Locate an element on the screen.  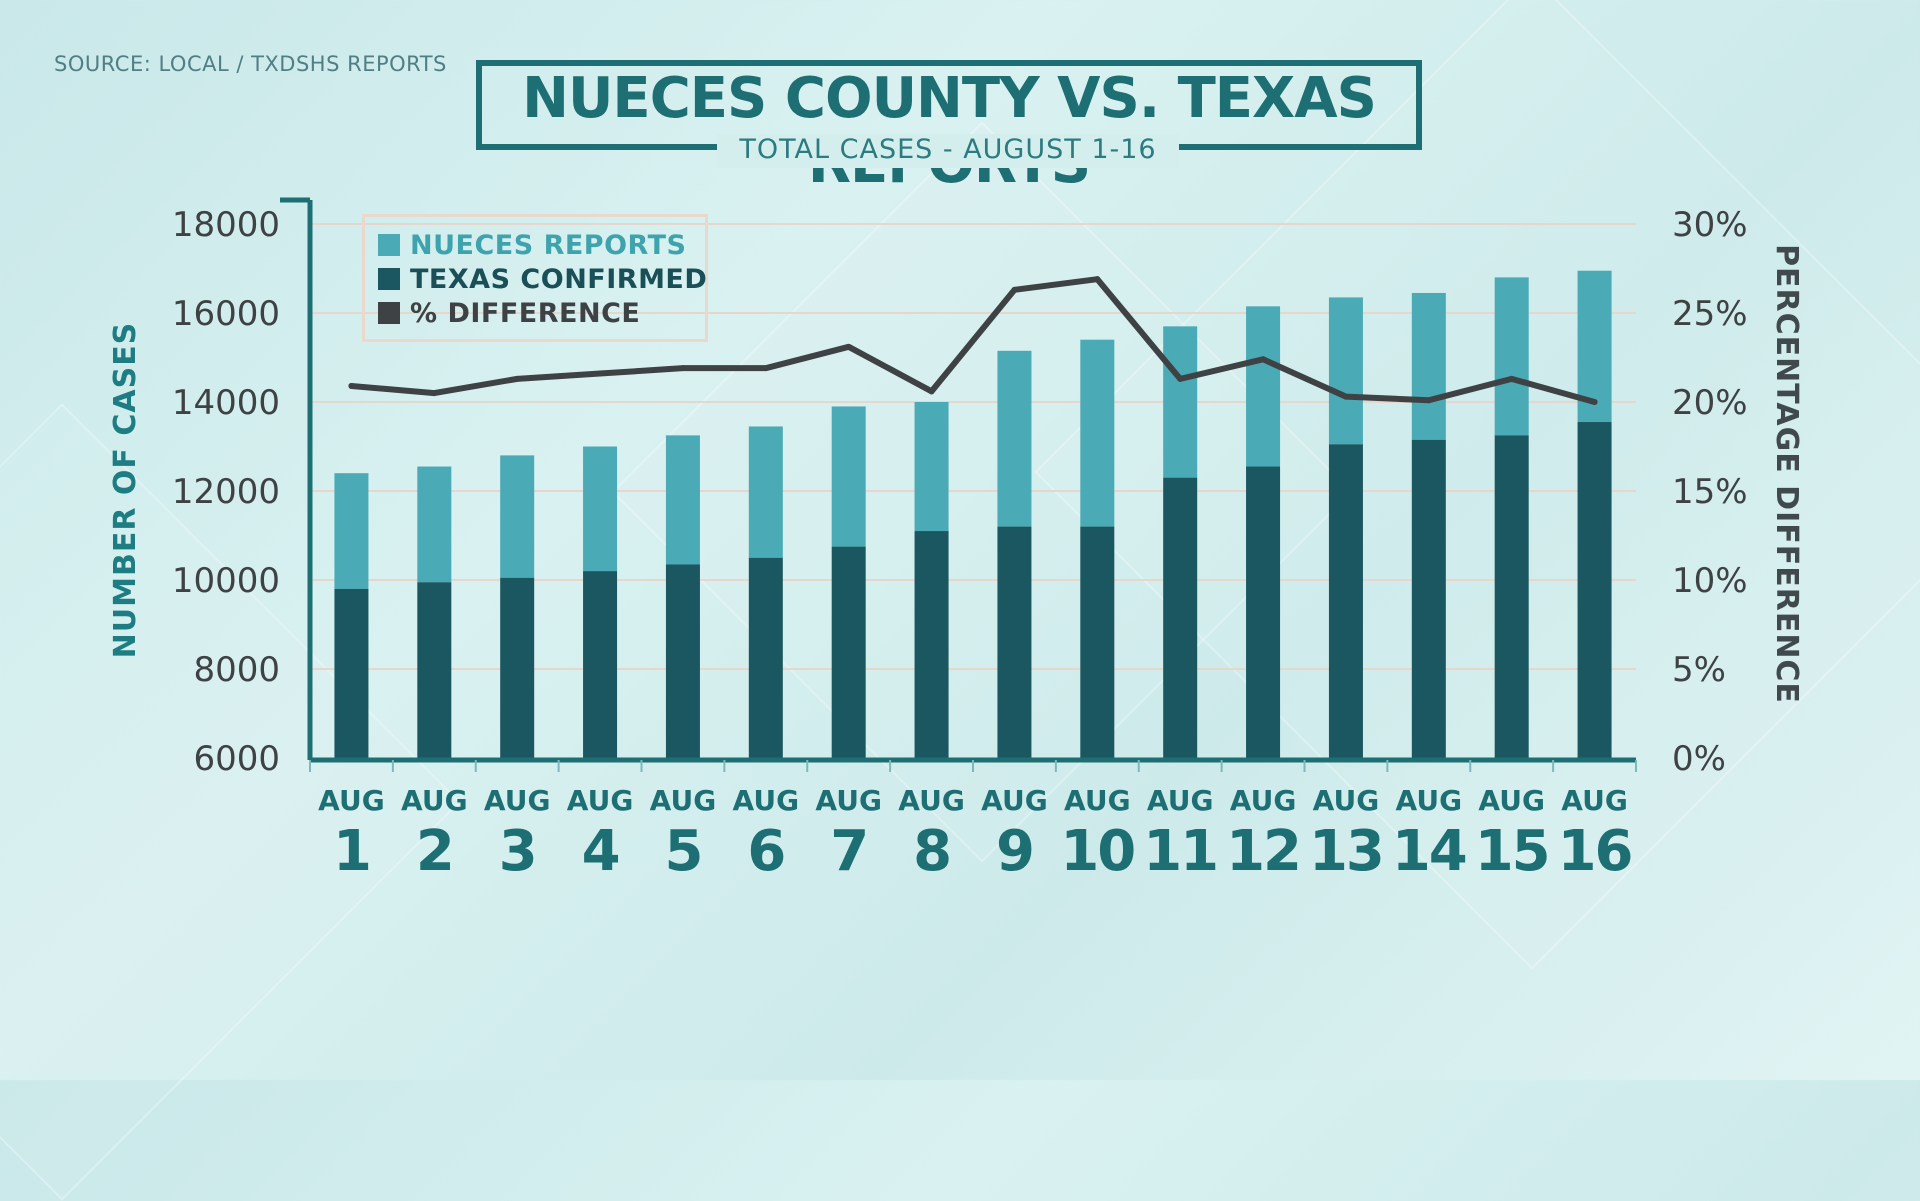
y-tick-label-left: 18000 is located at coordinates (226, 225).